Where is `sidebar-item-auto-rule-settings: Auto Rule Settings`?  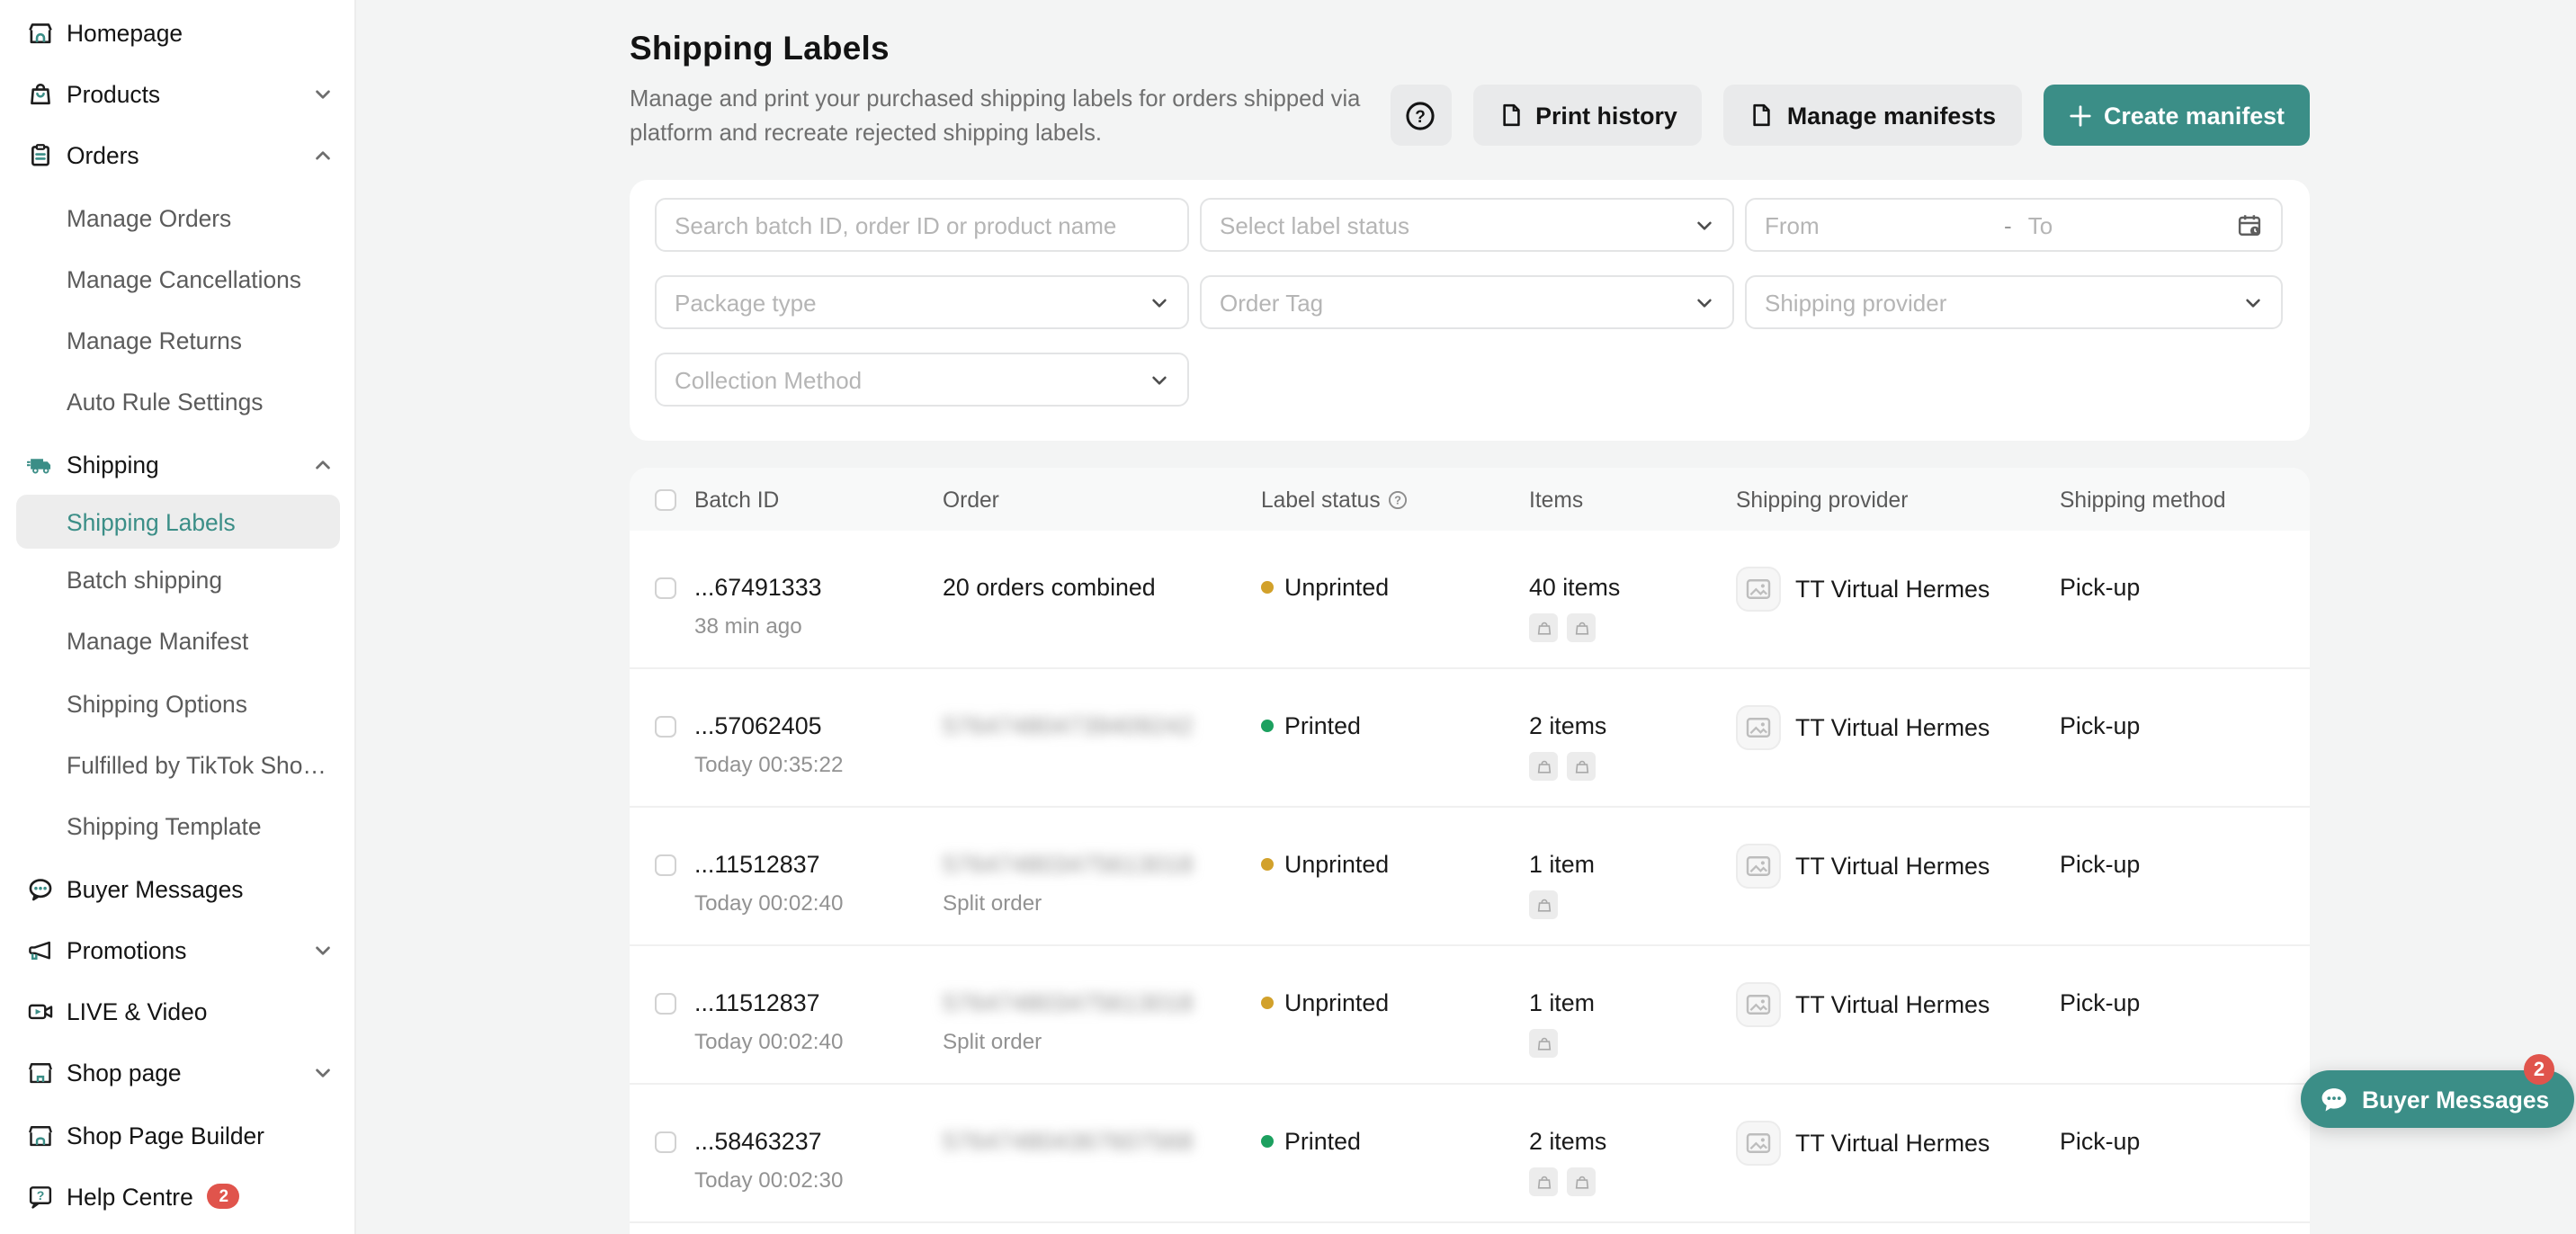 sidebar-item-auto-rule-settings: Auto Rule Settings is located at coordinates (165, 402).